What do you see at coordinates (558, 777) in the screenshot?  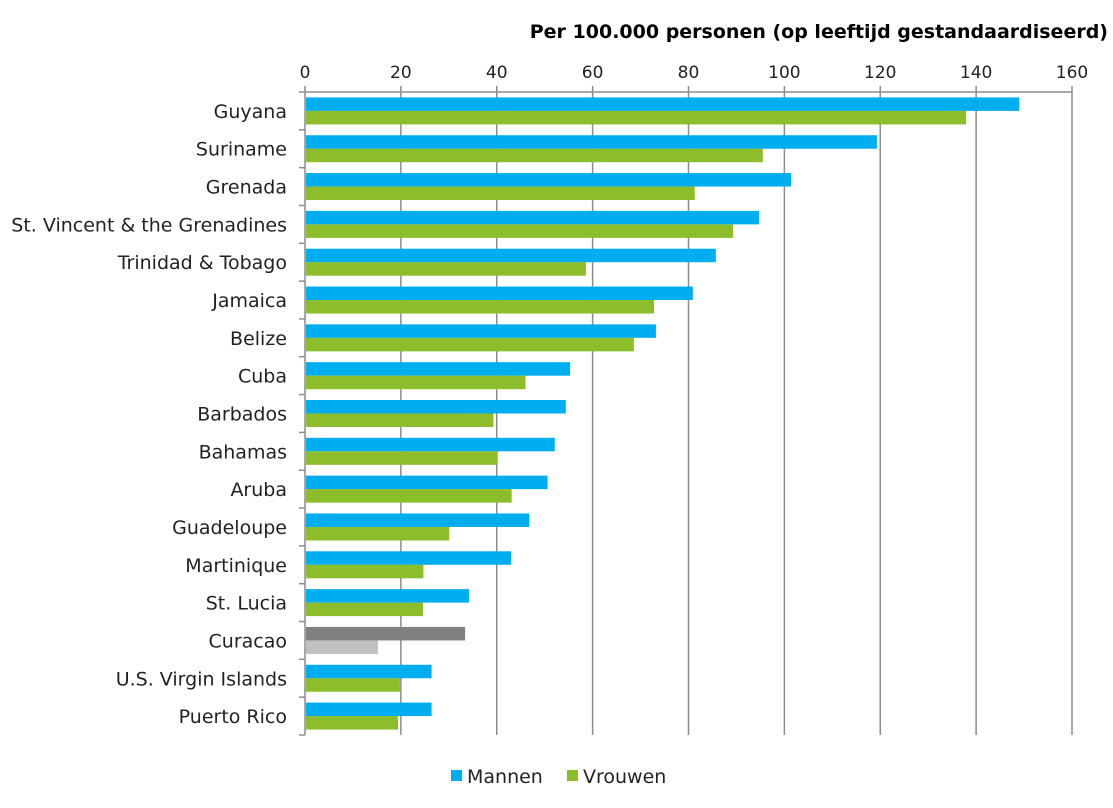 I see `legend: Mannen Vrouwen` at bounding box center [558, 777].